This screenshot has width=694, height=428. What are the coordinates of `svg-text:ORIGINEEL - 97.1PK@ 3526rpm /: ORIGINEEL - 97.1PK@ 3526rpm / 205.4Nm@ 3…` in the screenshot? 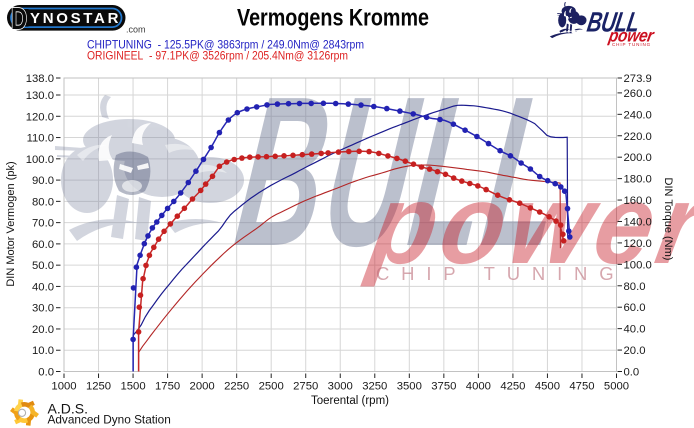 It's located at (217, 55).